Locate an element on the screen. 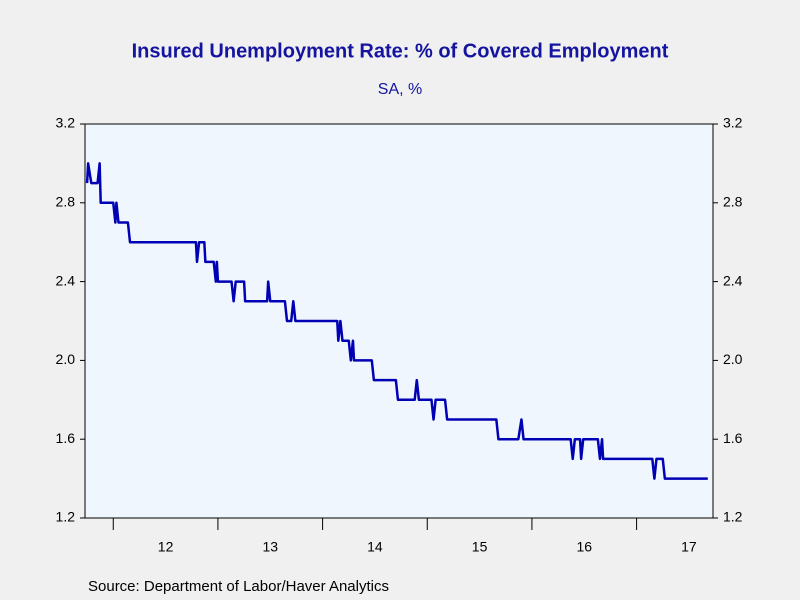 This screenshot has height=600, width=800. x-tick-label: 15 is located at coordinates (480, 547).